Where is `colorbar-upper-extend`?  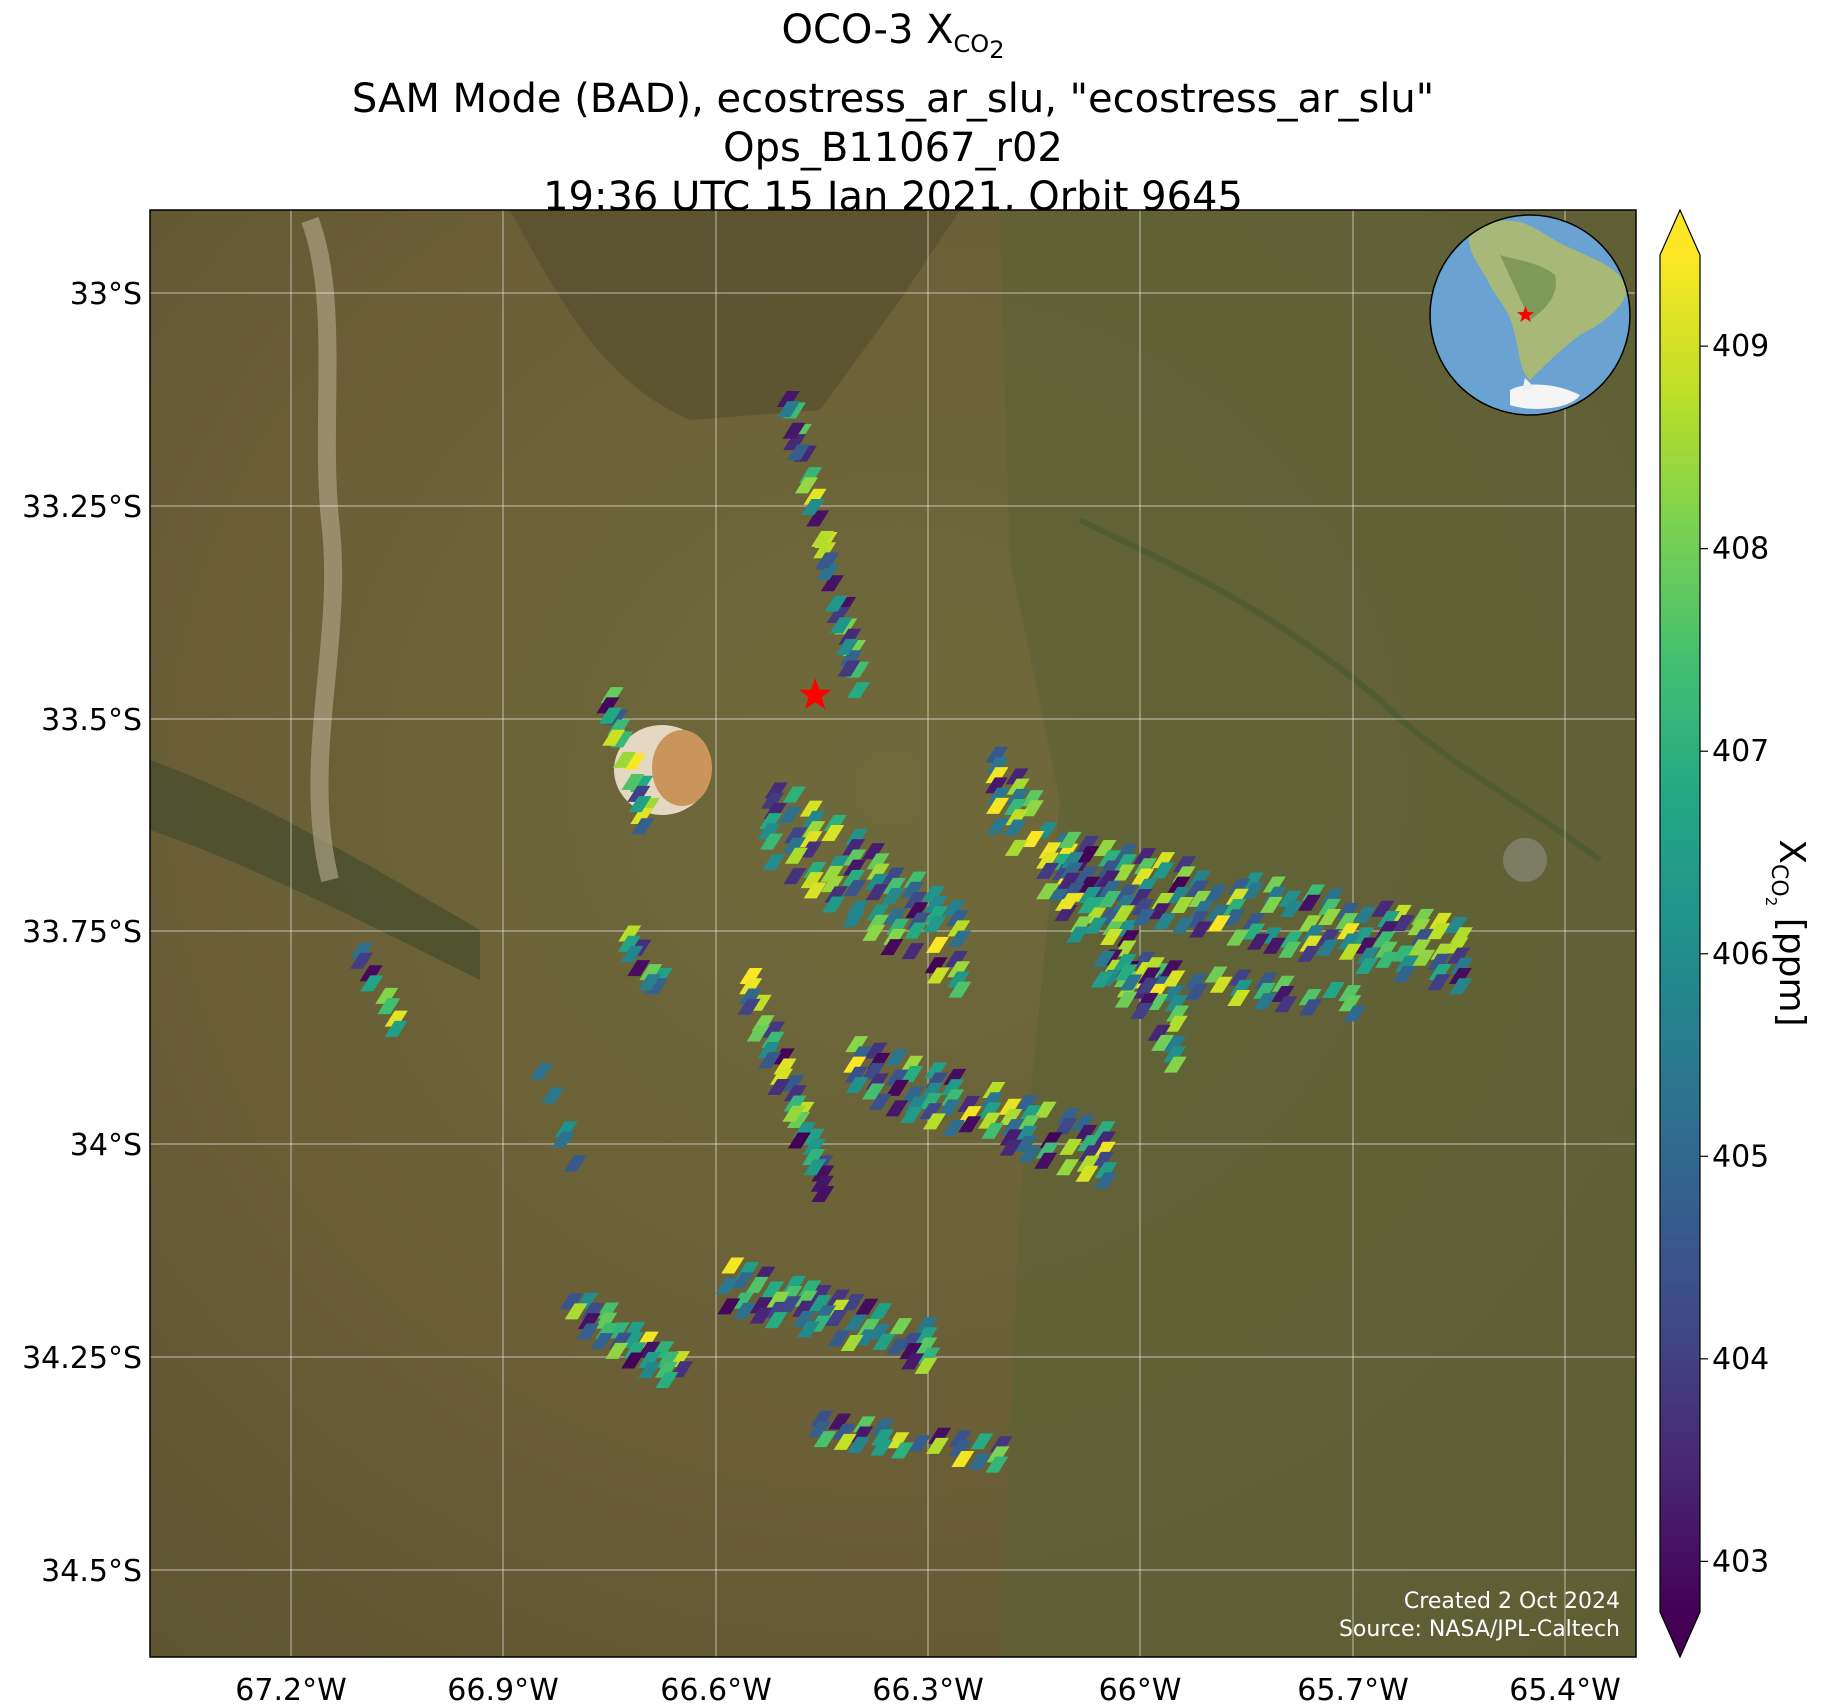 colorbar-upper-extend is located at coordinates (1680, 232).